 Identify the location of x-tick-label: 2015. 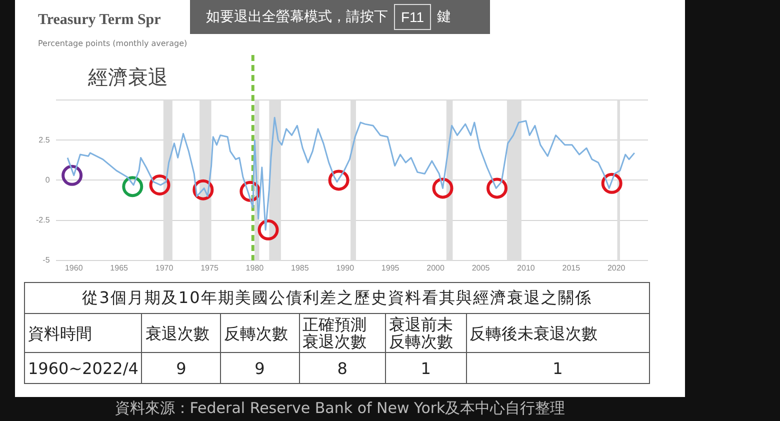
(571, 267).